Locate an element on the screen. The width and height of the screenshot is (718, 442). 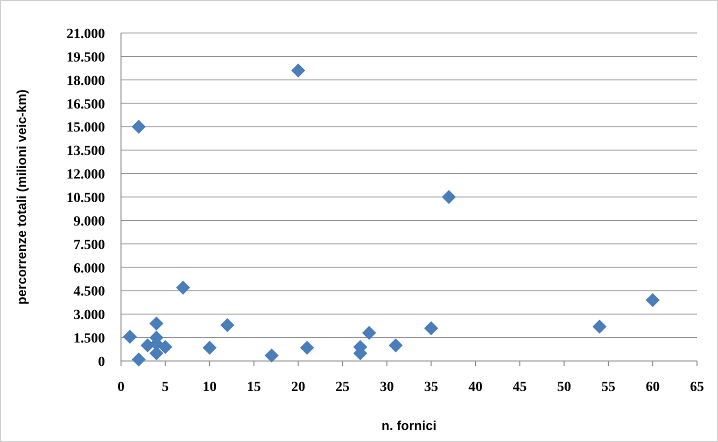
x-tick-label: 25 is located at coordinates (343, 387).